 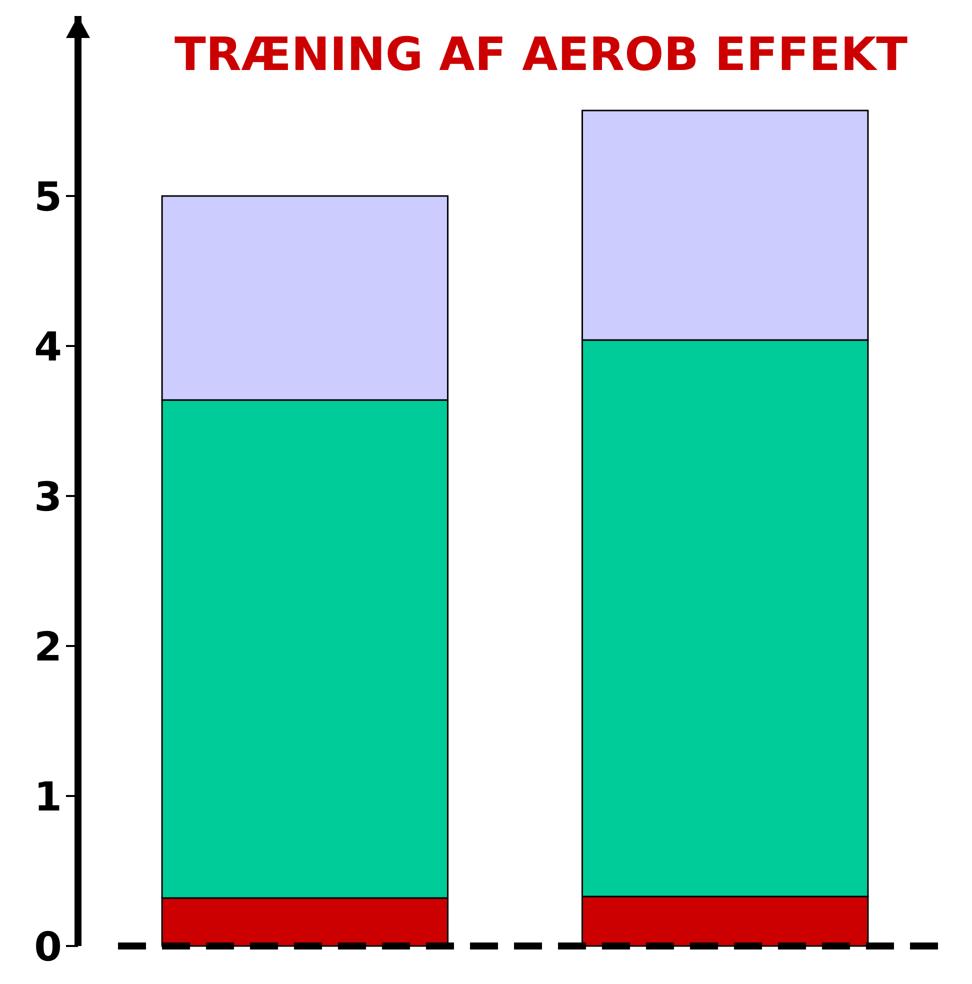 What do you see at coordinates (48, 197) in the screenshot?
I see `y-tick-label: 5` at bounding box center [48, 197].